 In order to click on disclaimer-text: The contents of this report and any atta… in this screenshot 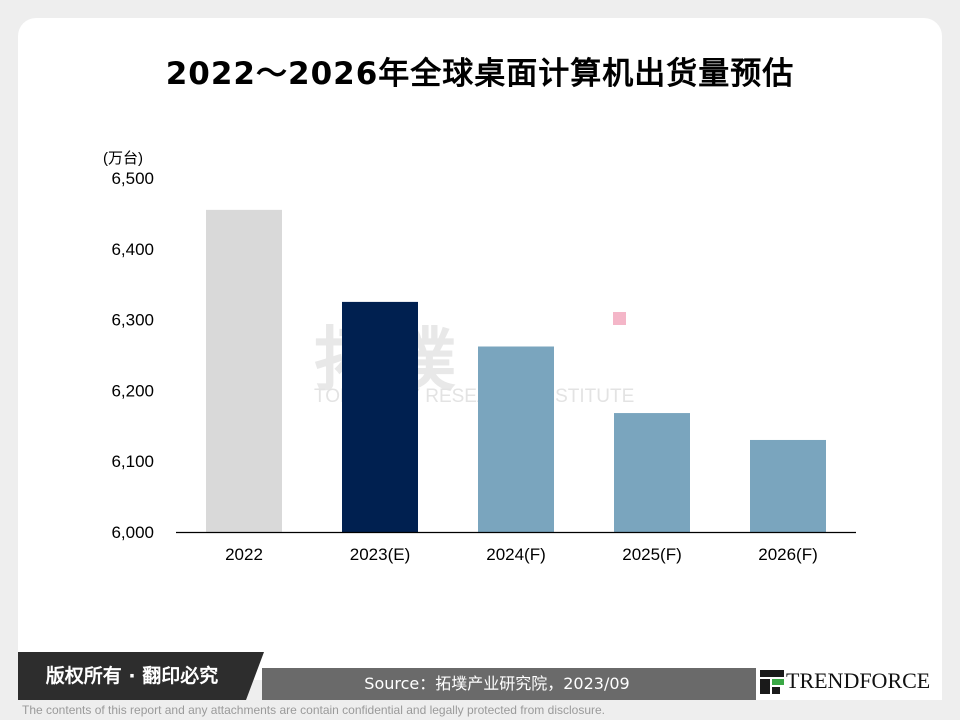, I will do `click(313, 710)`.